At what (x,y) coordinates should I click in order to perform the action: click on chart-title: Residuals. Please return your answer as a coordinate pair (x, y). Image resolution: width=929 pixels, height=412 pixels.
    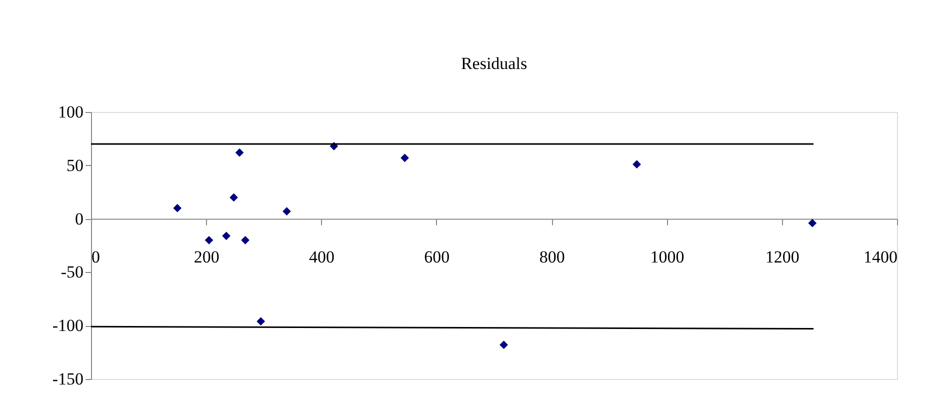
    Looking at the image, I should click on (494, 63).